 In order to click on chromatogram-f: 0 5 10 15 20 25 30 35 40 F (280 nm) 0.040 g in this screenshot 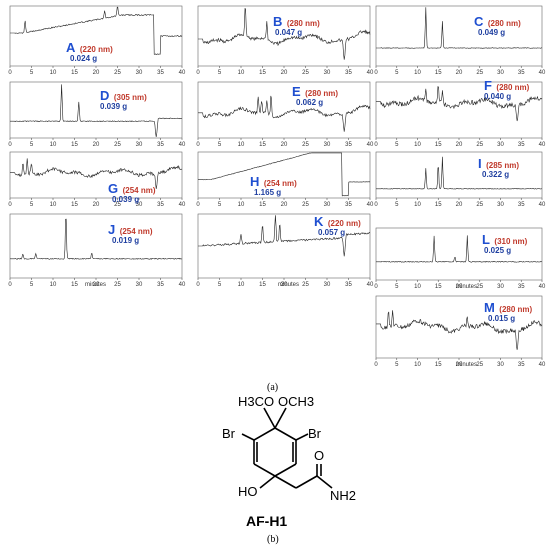, I will do `click(458, 114)`.